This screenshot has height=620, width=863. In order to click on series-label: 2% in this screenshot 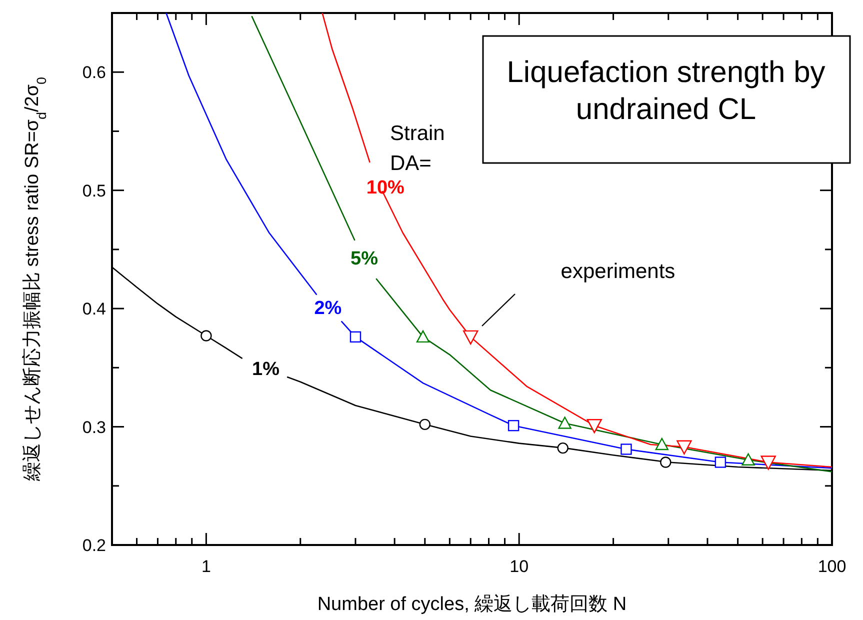, I will do `click(328, 308)`.